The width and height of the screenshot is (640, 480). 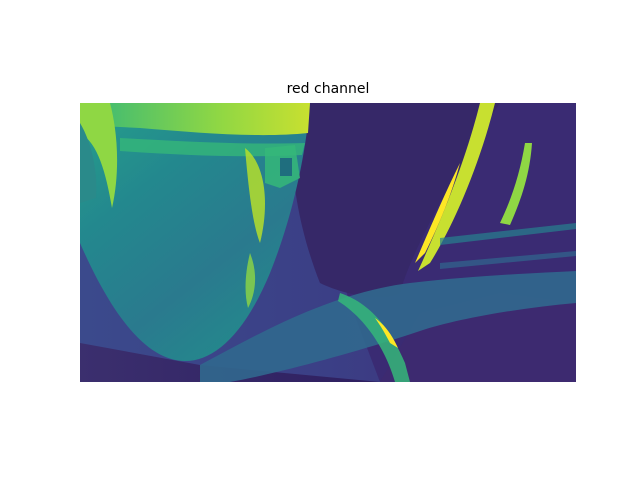 I want to click on left-flange-inner, so click(x=88, y=163).